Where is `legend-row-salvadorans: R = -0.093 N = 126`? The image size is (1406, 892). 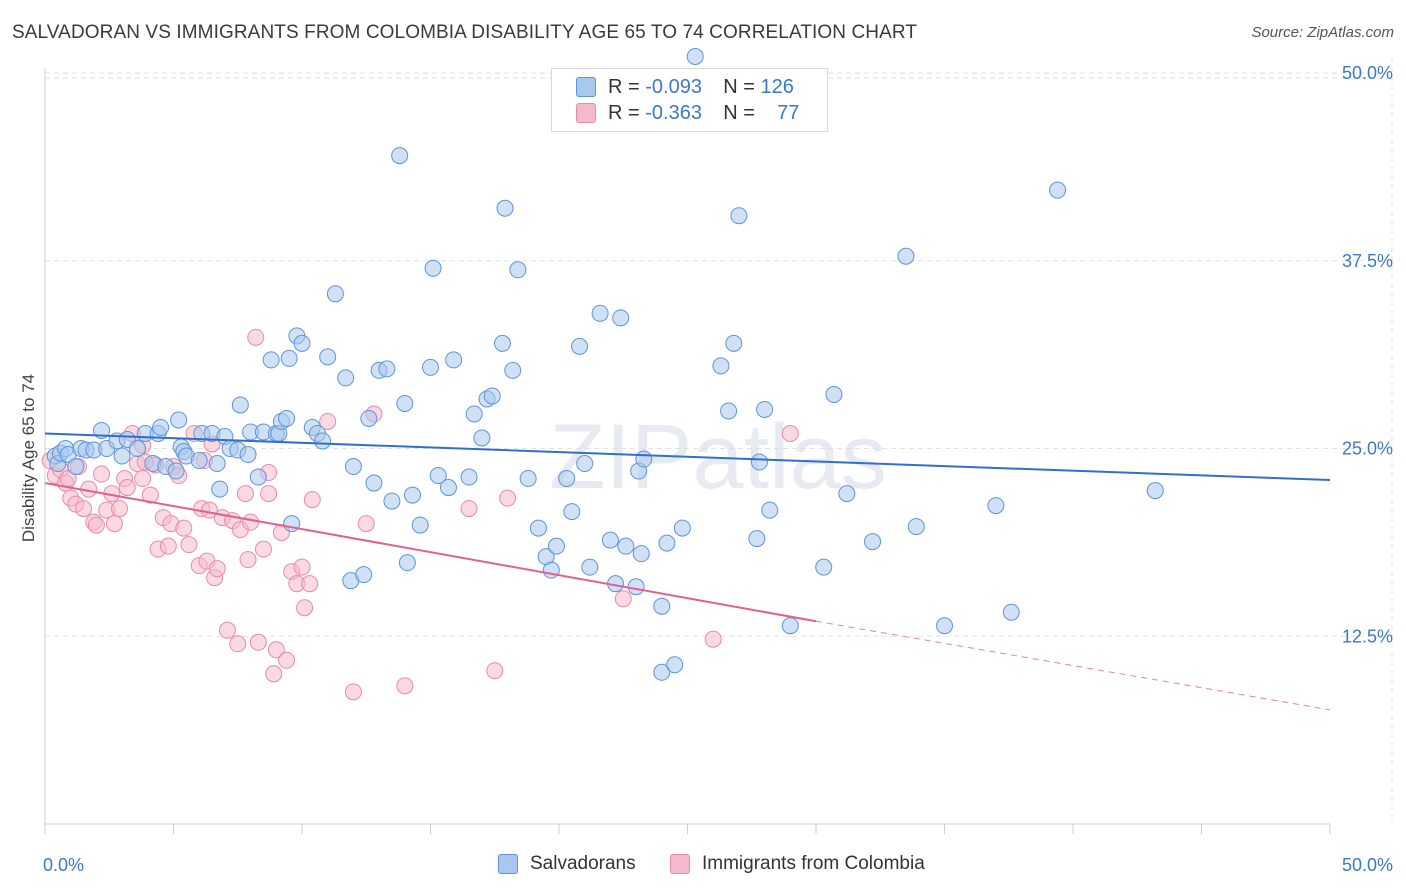 legend-row-salvadorans: R = -0.093 N = 126 is located at coordinates (685, 87).